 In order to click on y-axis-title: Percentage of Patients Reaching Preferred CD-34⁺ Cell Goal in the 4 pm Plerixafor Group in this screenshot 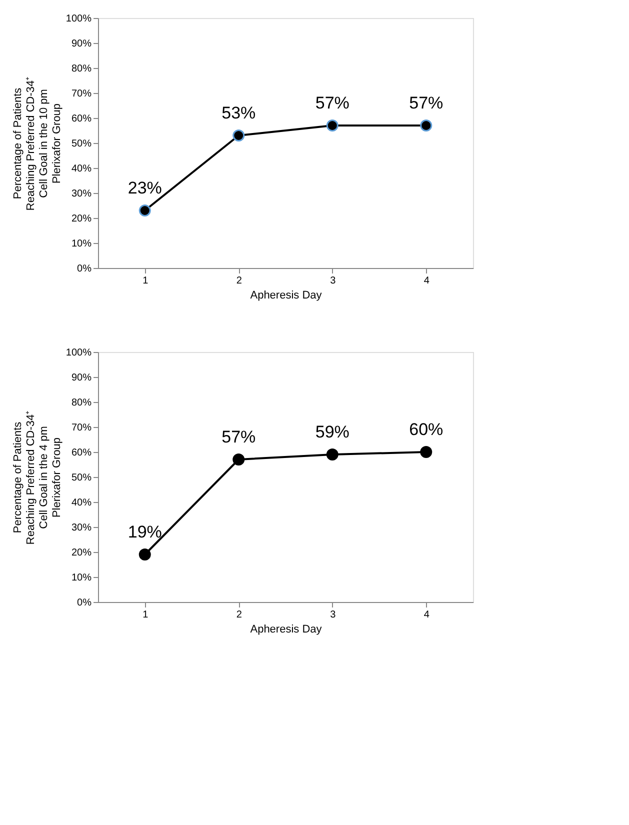, I will do `click(37, 477)`.